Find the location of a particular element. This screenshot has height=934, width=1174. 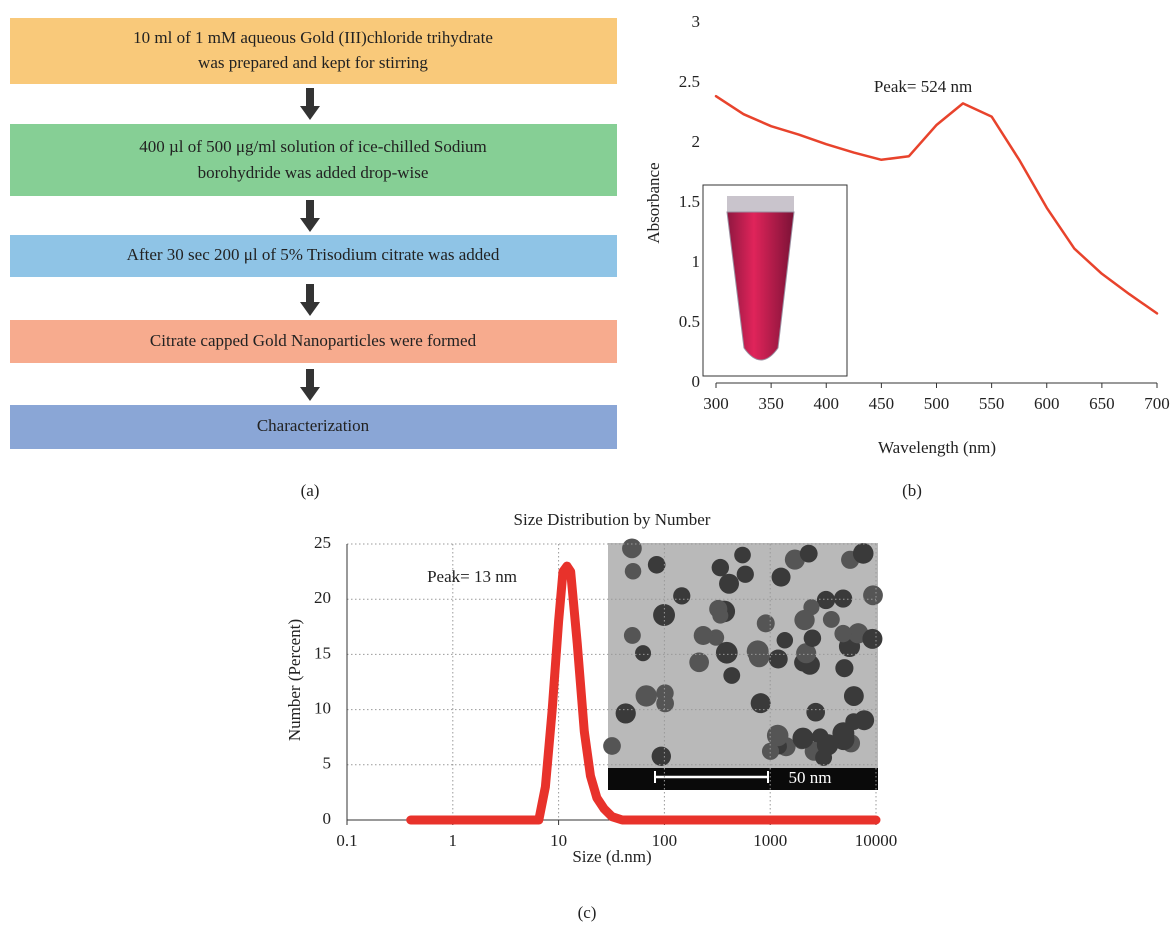

scale-label: 50 nm is located at coordinates (810, 777).